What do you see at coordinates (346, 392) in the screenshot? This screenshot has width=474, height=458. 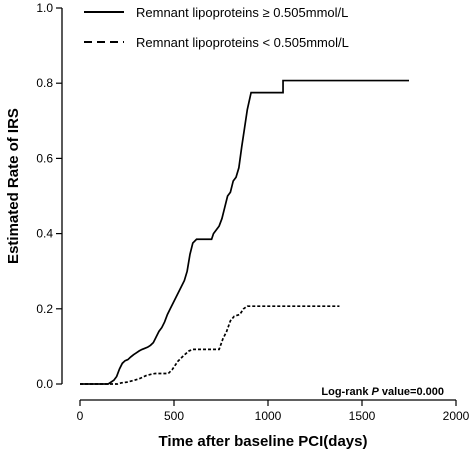 I see `logrank-prefix: Log-rank` at bounding box center [346, 392].